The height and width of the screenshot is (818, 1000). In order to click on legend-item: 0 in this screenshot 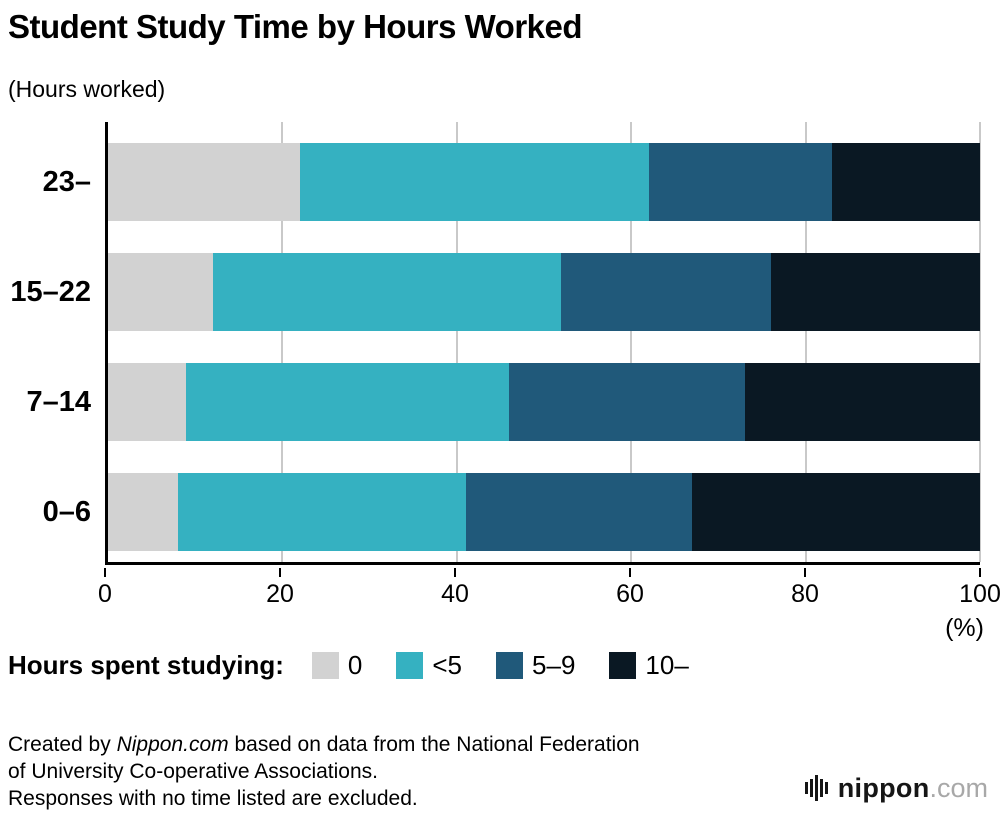, I will do `click(337, 665)`.